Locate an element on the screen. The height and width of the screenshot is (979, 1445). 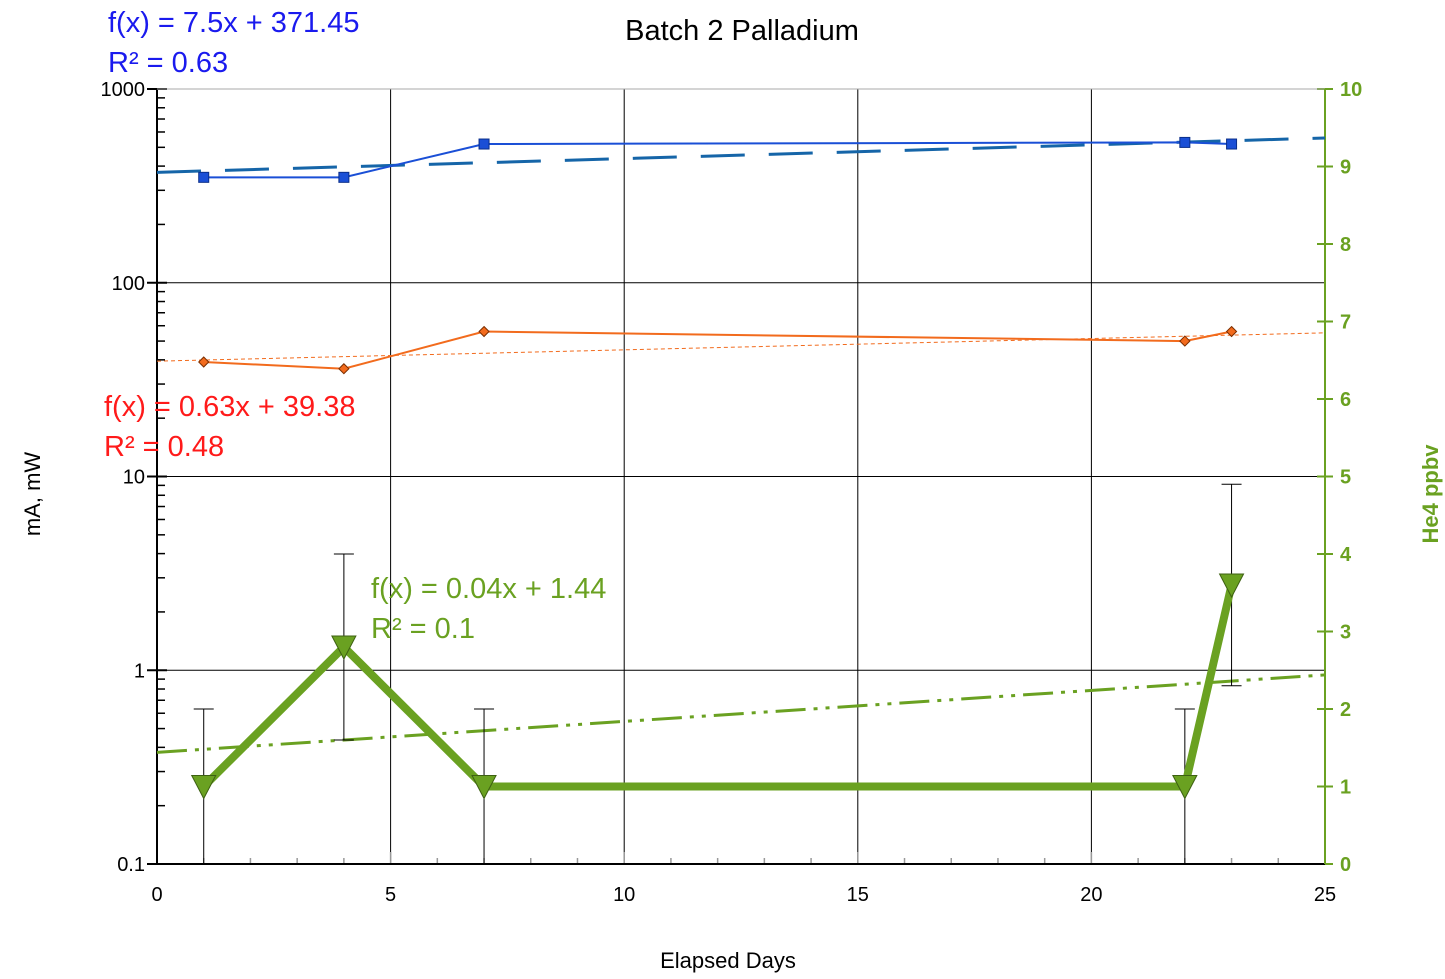
red-trend-r2: R² = 0.48 is located at coordinates (164, 447).